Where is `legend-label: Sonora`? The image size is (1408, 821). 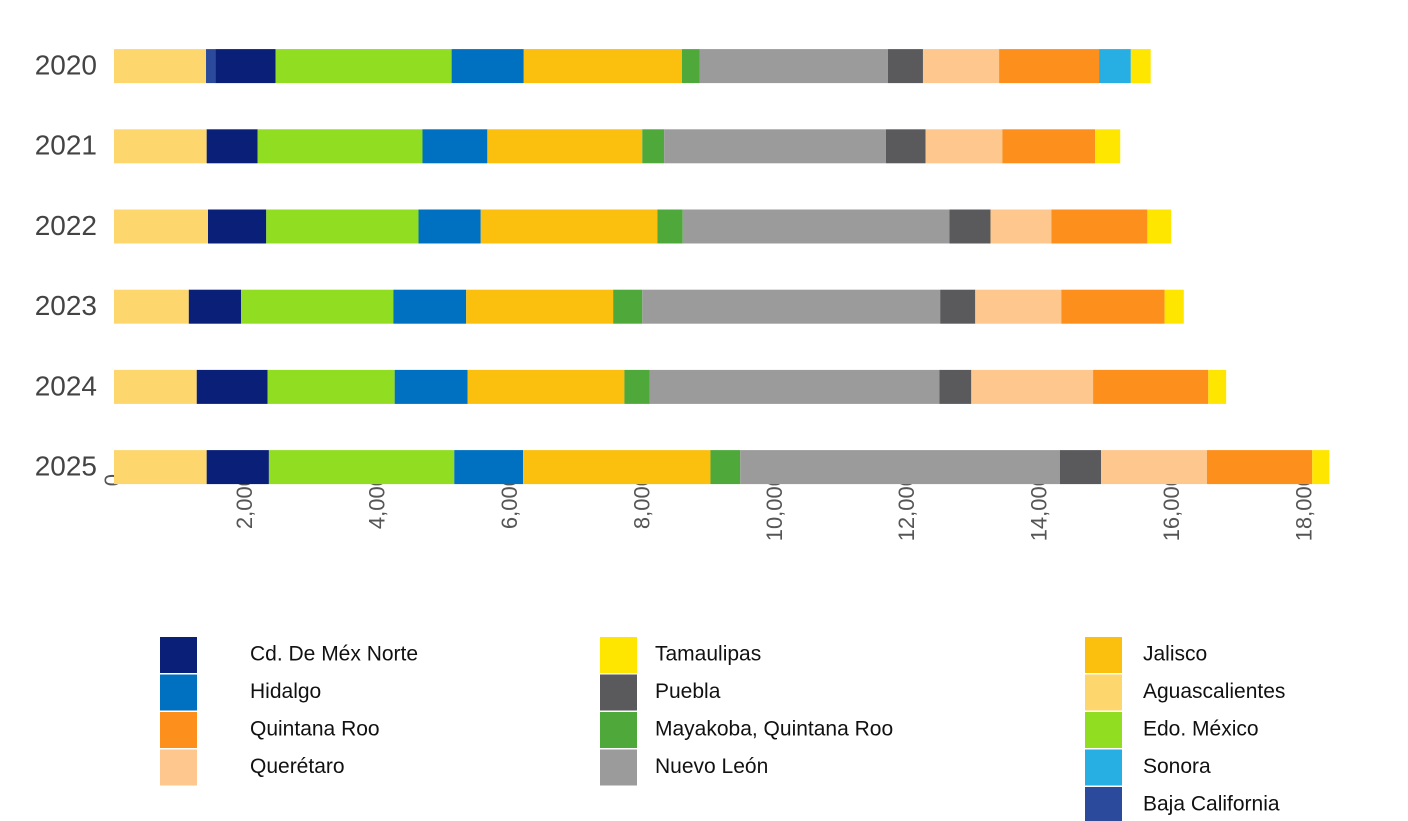
legend-label: Sonora is located at coordinates (1177, 766).